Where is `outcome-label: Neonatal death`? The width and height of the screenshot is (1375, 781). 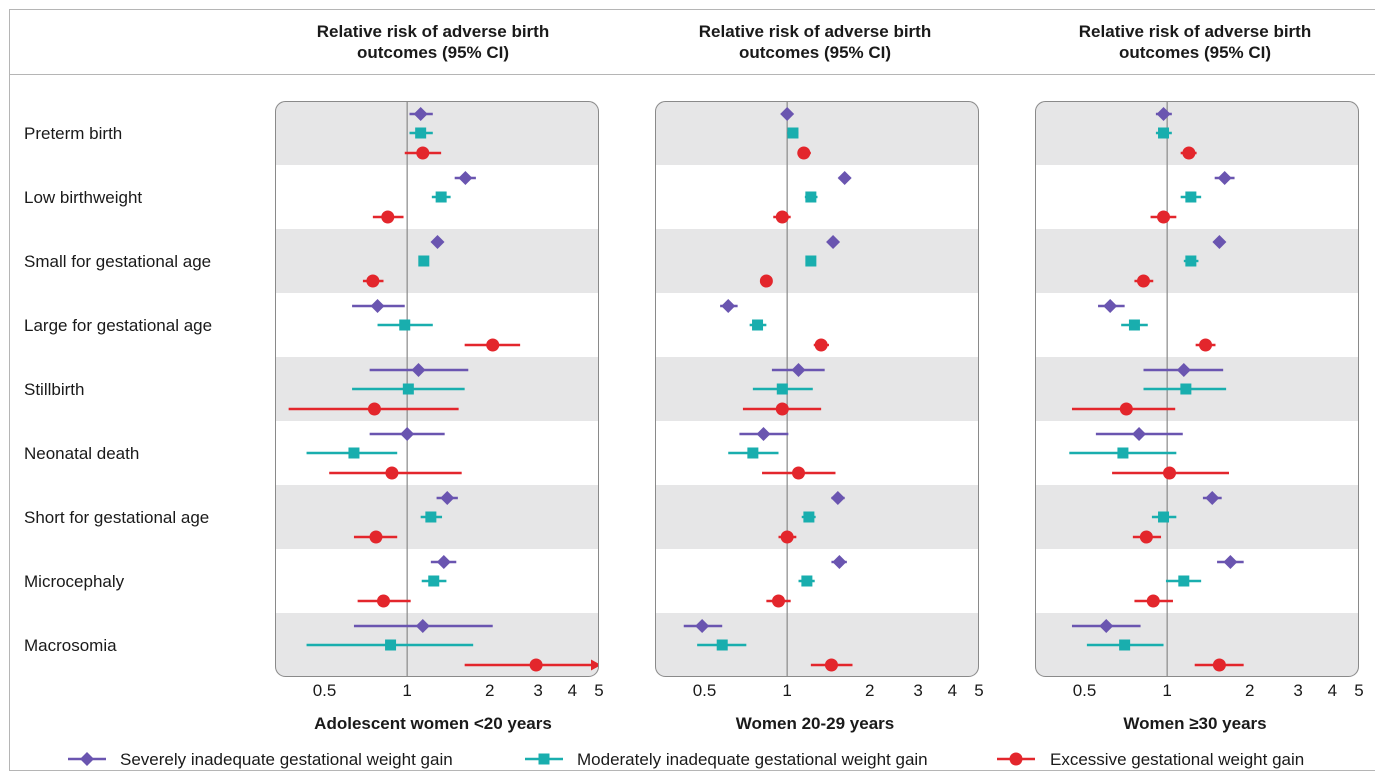 outcome-label: Neonatal death is located at coordinates (81, 453).